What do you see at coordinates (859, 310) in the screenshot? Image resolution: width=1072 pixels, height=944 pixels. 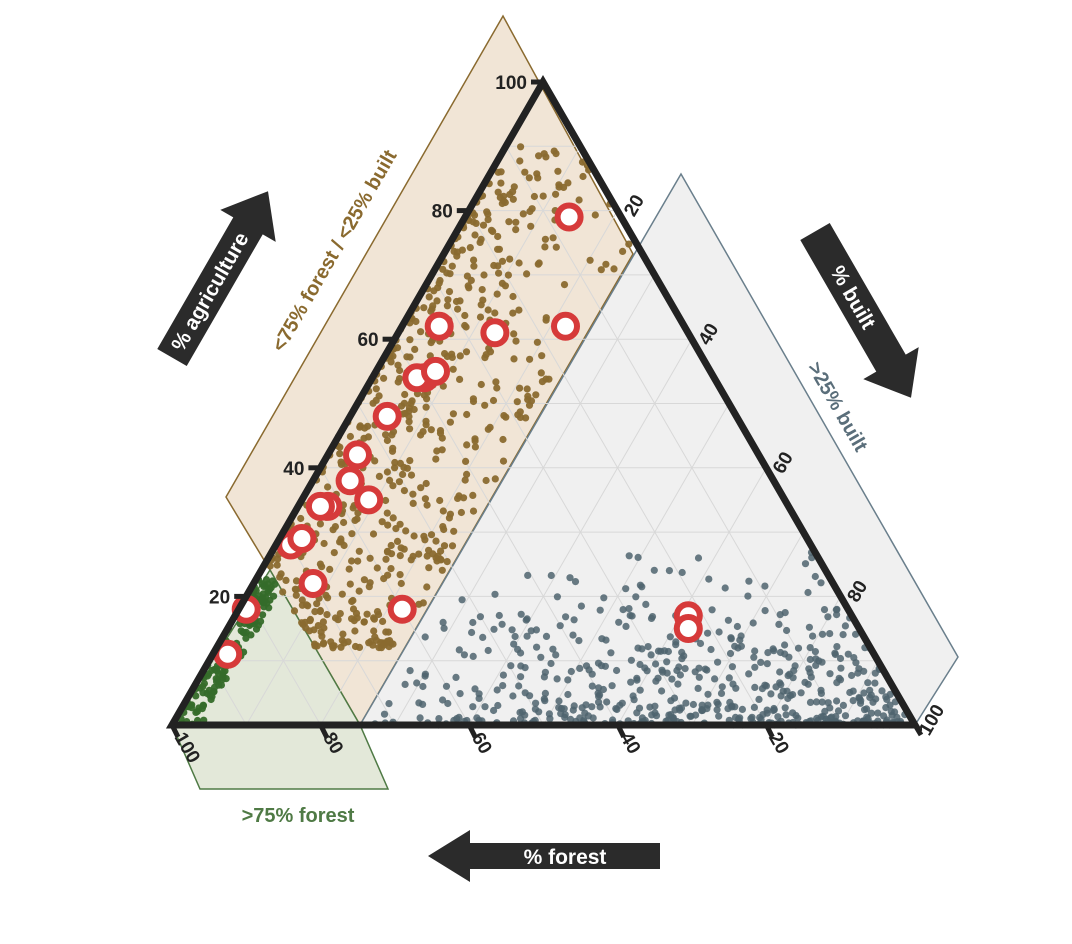 I see `built-axis-arrow: % built` at bounding box center [859, 310].